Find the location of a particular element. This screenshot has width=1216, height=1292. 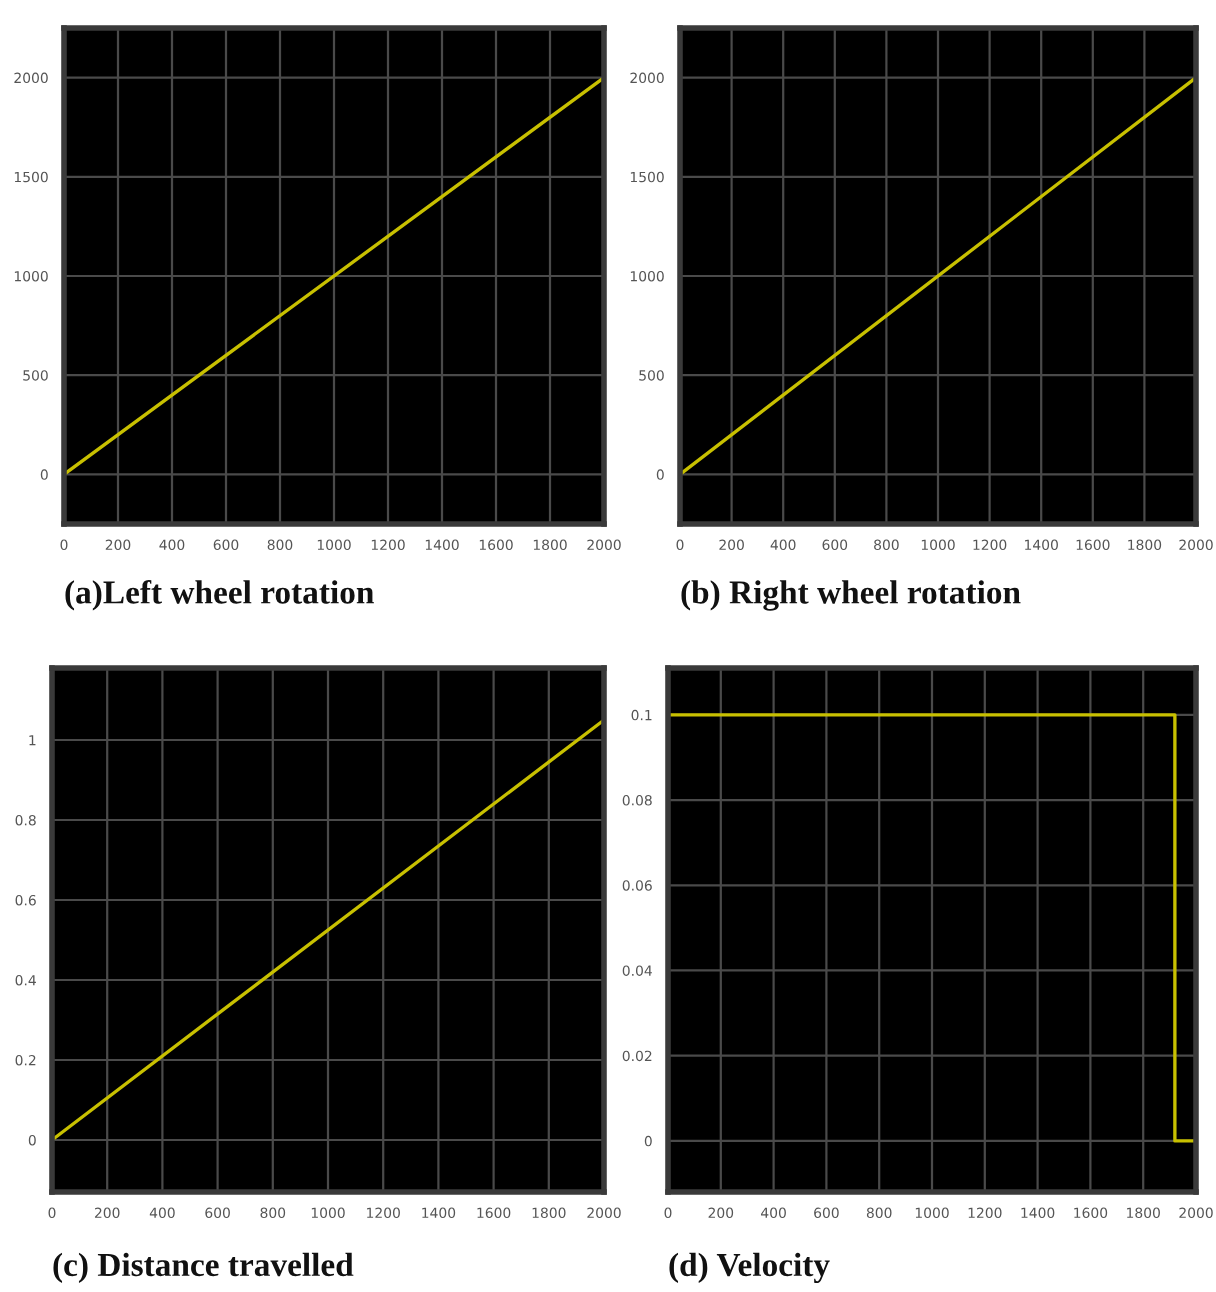

text: (c) Distance travelled is located at coordinates (203, 1267).